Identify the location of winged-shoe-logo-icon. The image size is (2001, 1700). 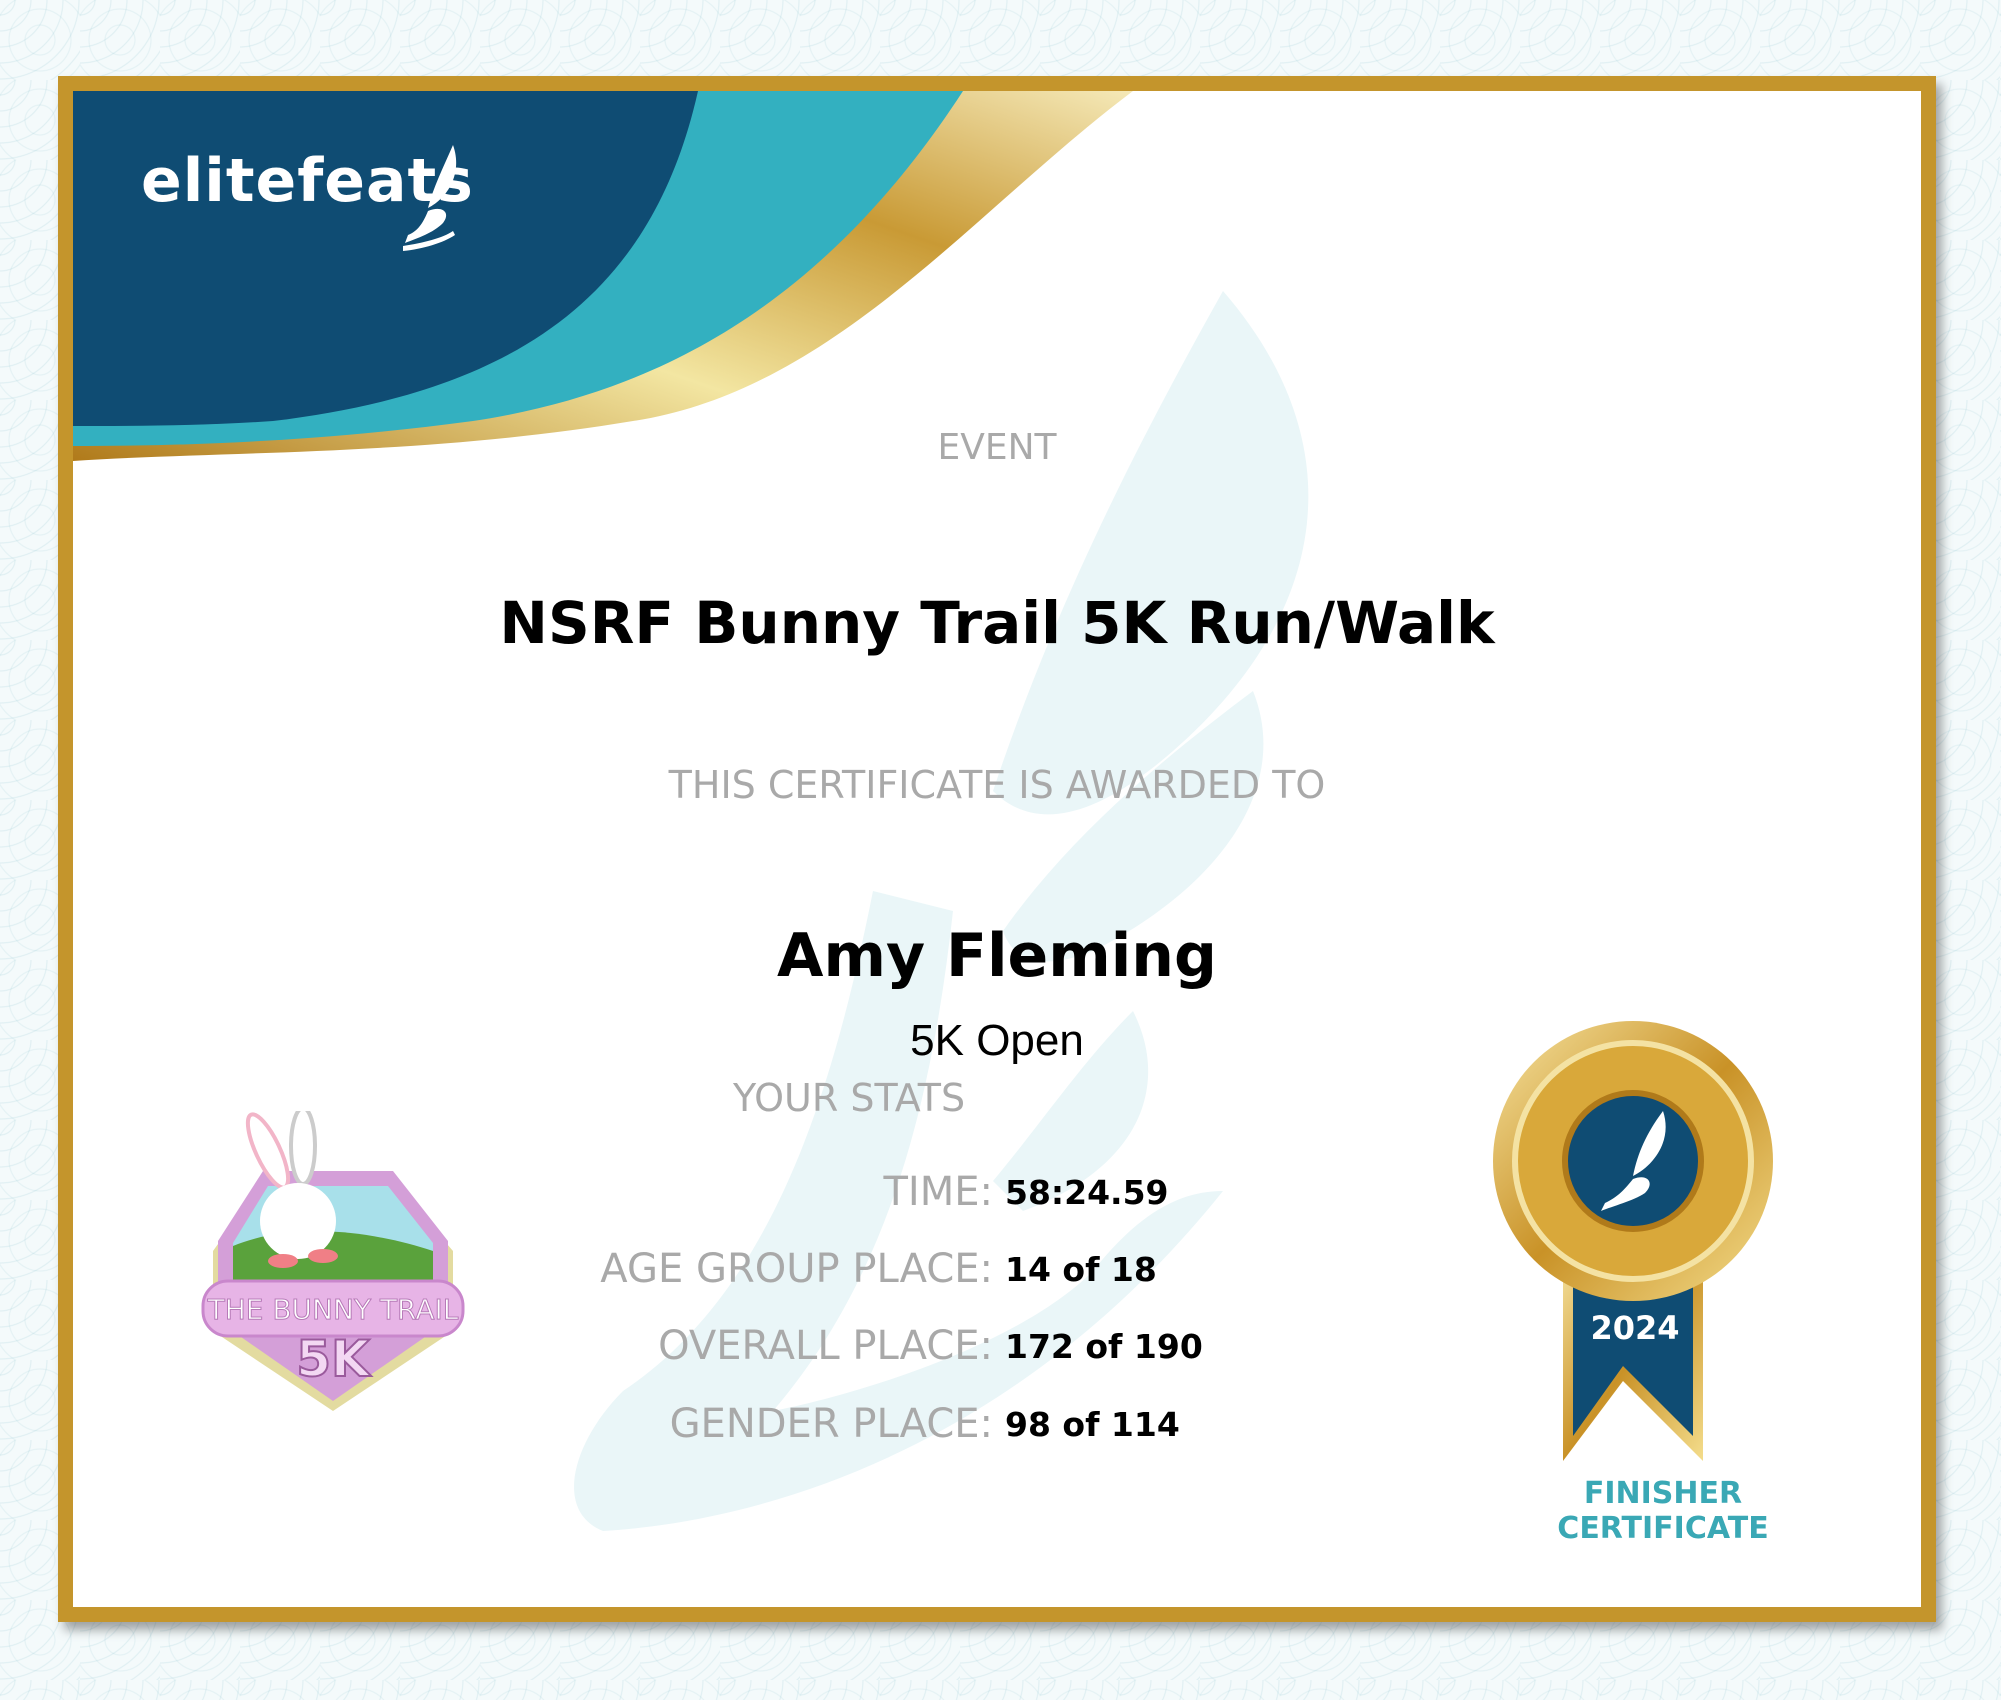
(430, 198).